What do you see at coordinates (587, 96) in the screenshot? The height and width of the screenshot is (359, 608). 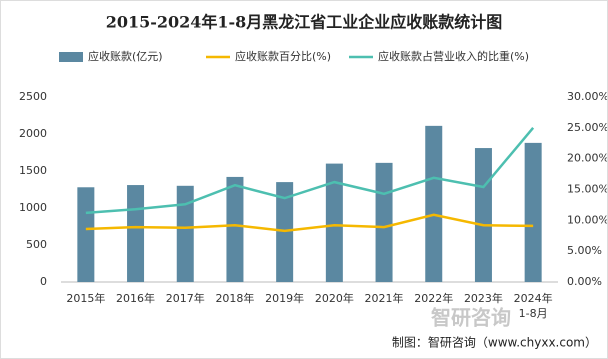 I see `y2-tick-label: 30.00%` at bounding box center [587, 96].